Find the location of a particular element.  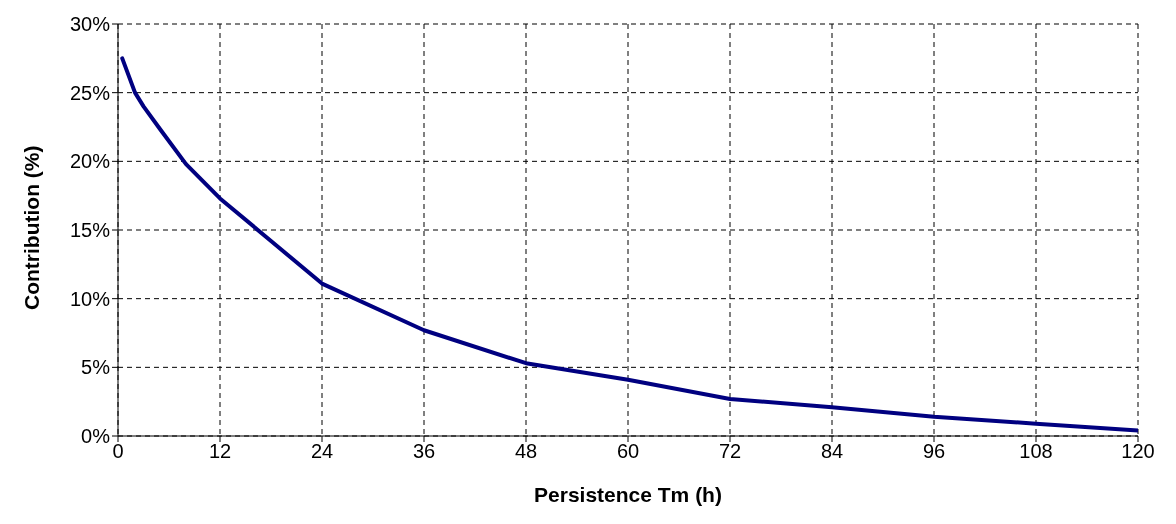

x-tick-label: 96 is located at coordinates (934, 451).